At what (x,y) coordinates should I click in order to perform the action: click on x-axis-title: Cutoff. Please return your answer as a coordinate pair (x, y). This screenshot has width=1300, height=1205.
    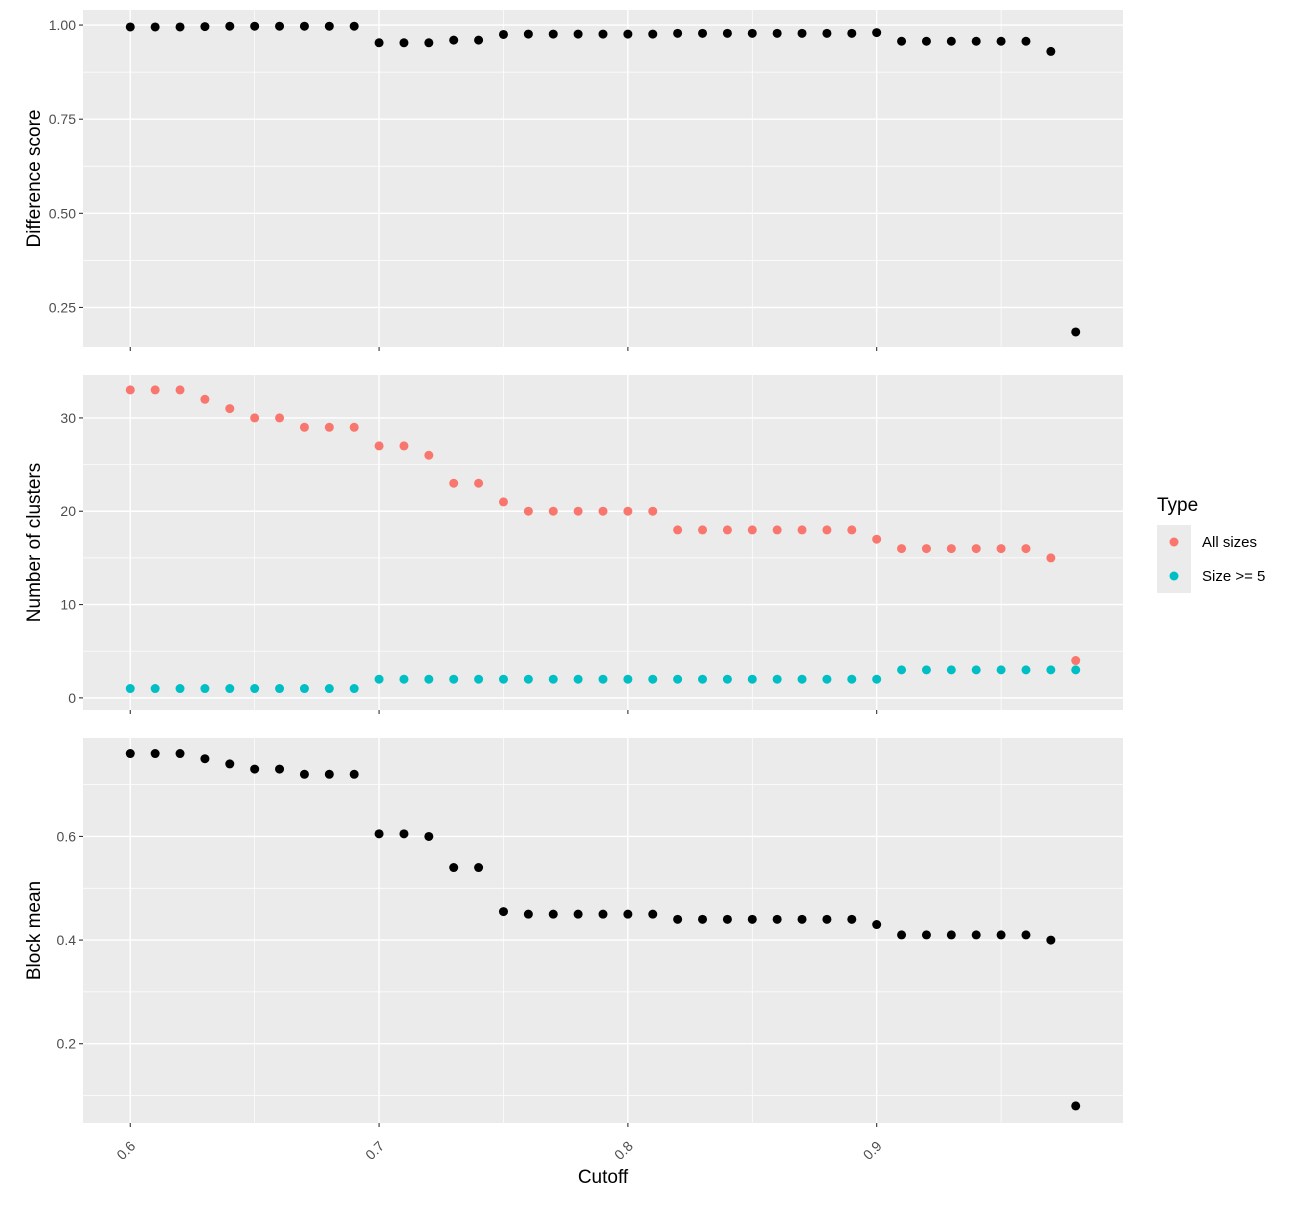
    Looking at the image, I should click on (603, 1177).